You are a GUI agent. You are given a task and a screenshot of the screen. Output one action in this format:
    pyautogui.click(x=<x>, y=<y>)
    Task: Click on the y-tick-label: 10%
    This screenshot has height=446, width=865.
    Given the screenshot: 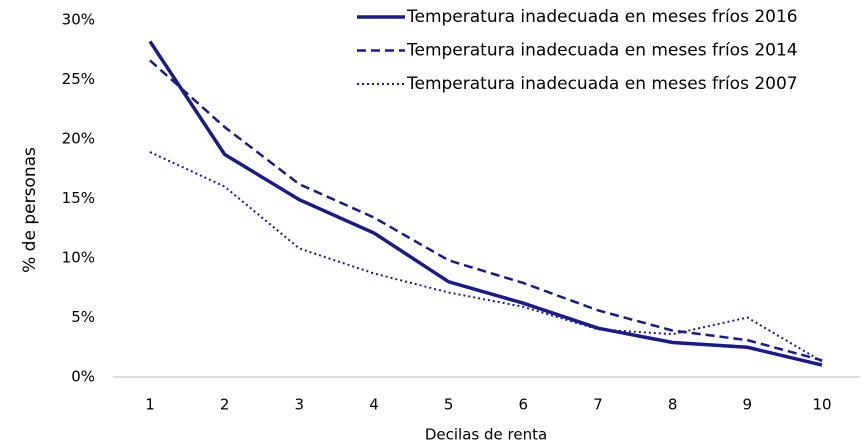 What is the action you would take?
    pyautogui.click(x=78, y=258)
    